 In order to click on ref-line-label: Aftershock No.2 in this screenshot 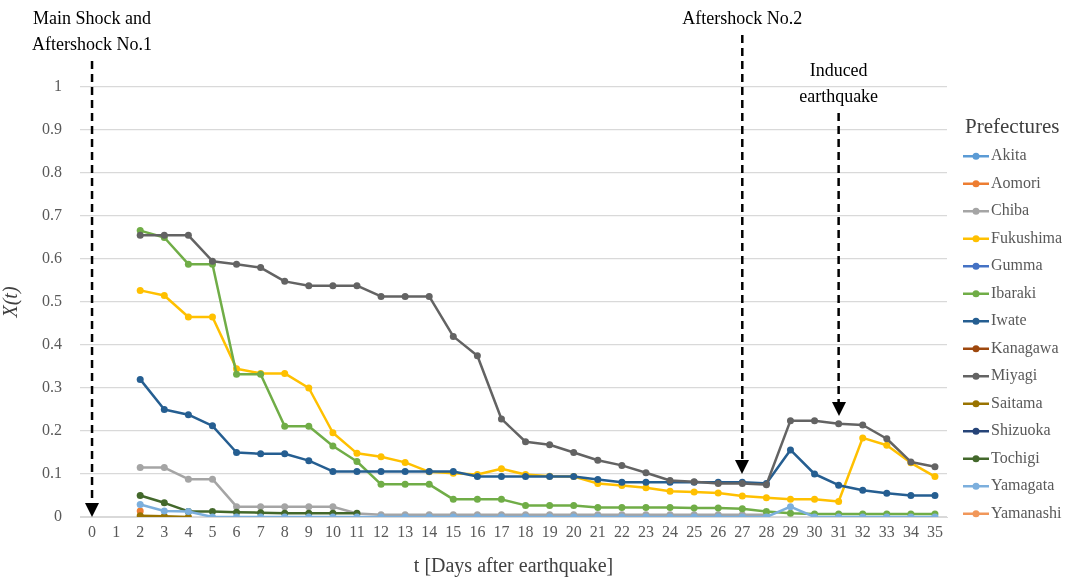, I will do `click(742, 17)`.